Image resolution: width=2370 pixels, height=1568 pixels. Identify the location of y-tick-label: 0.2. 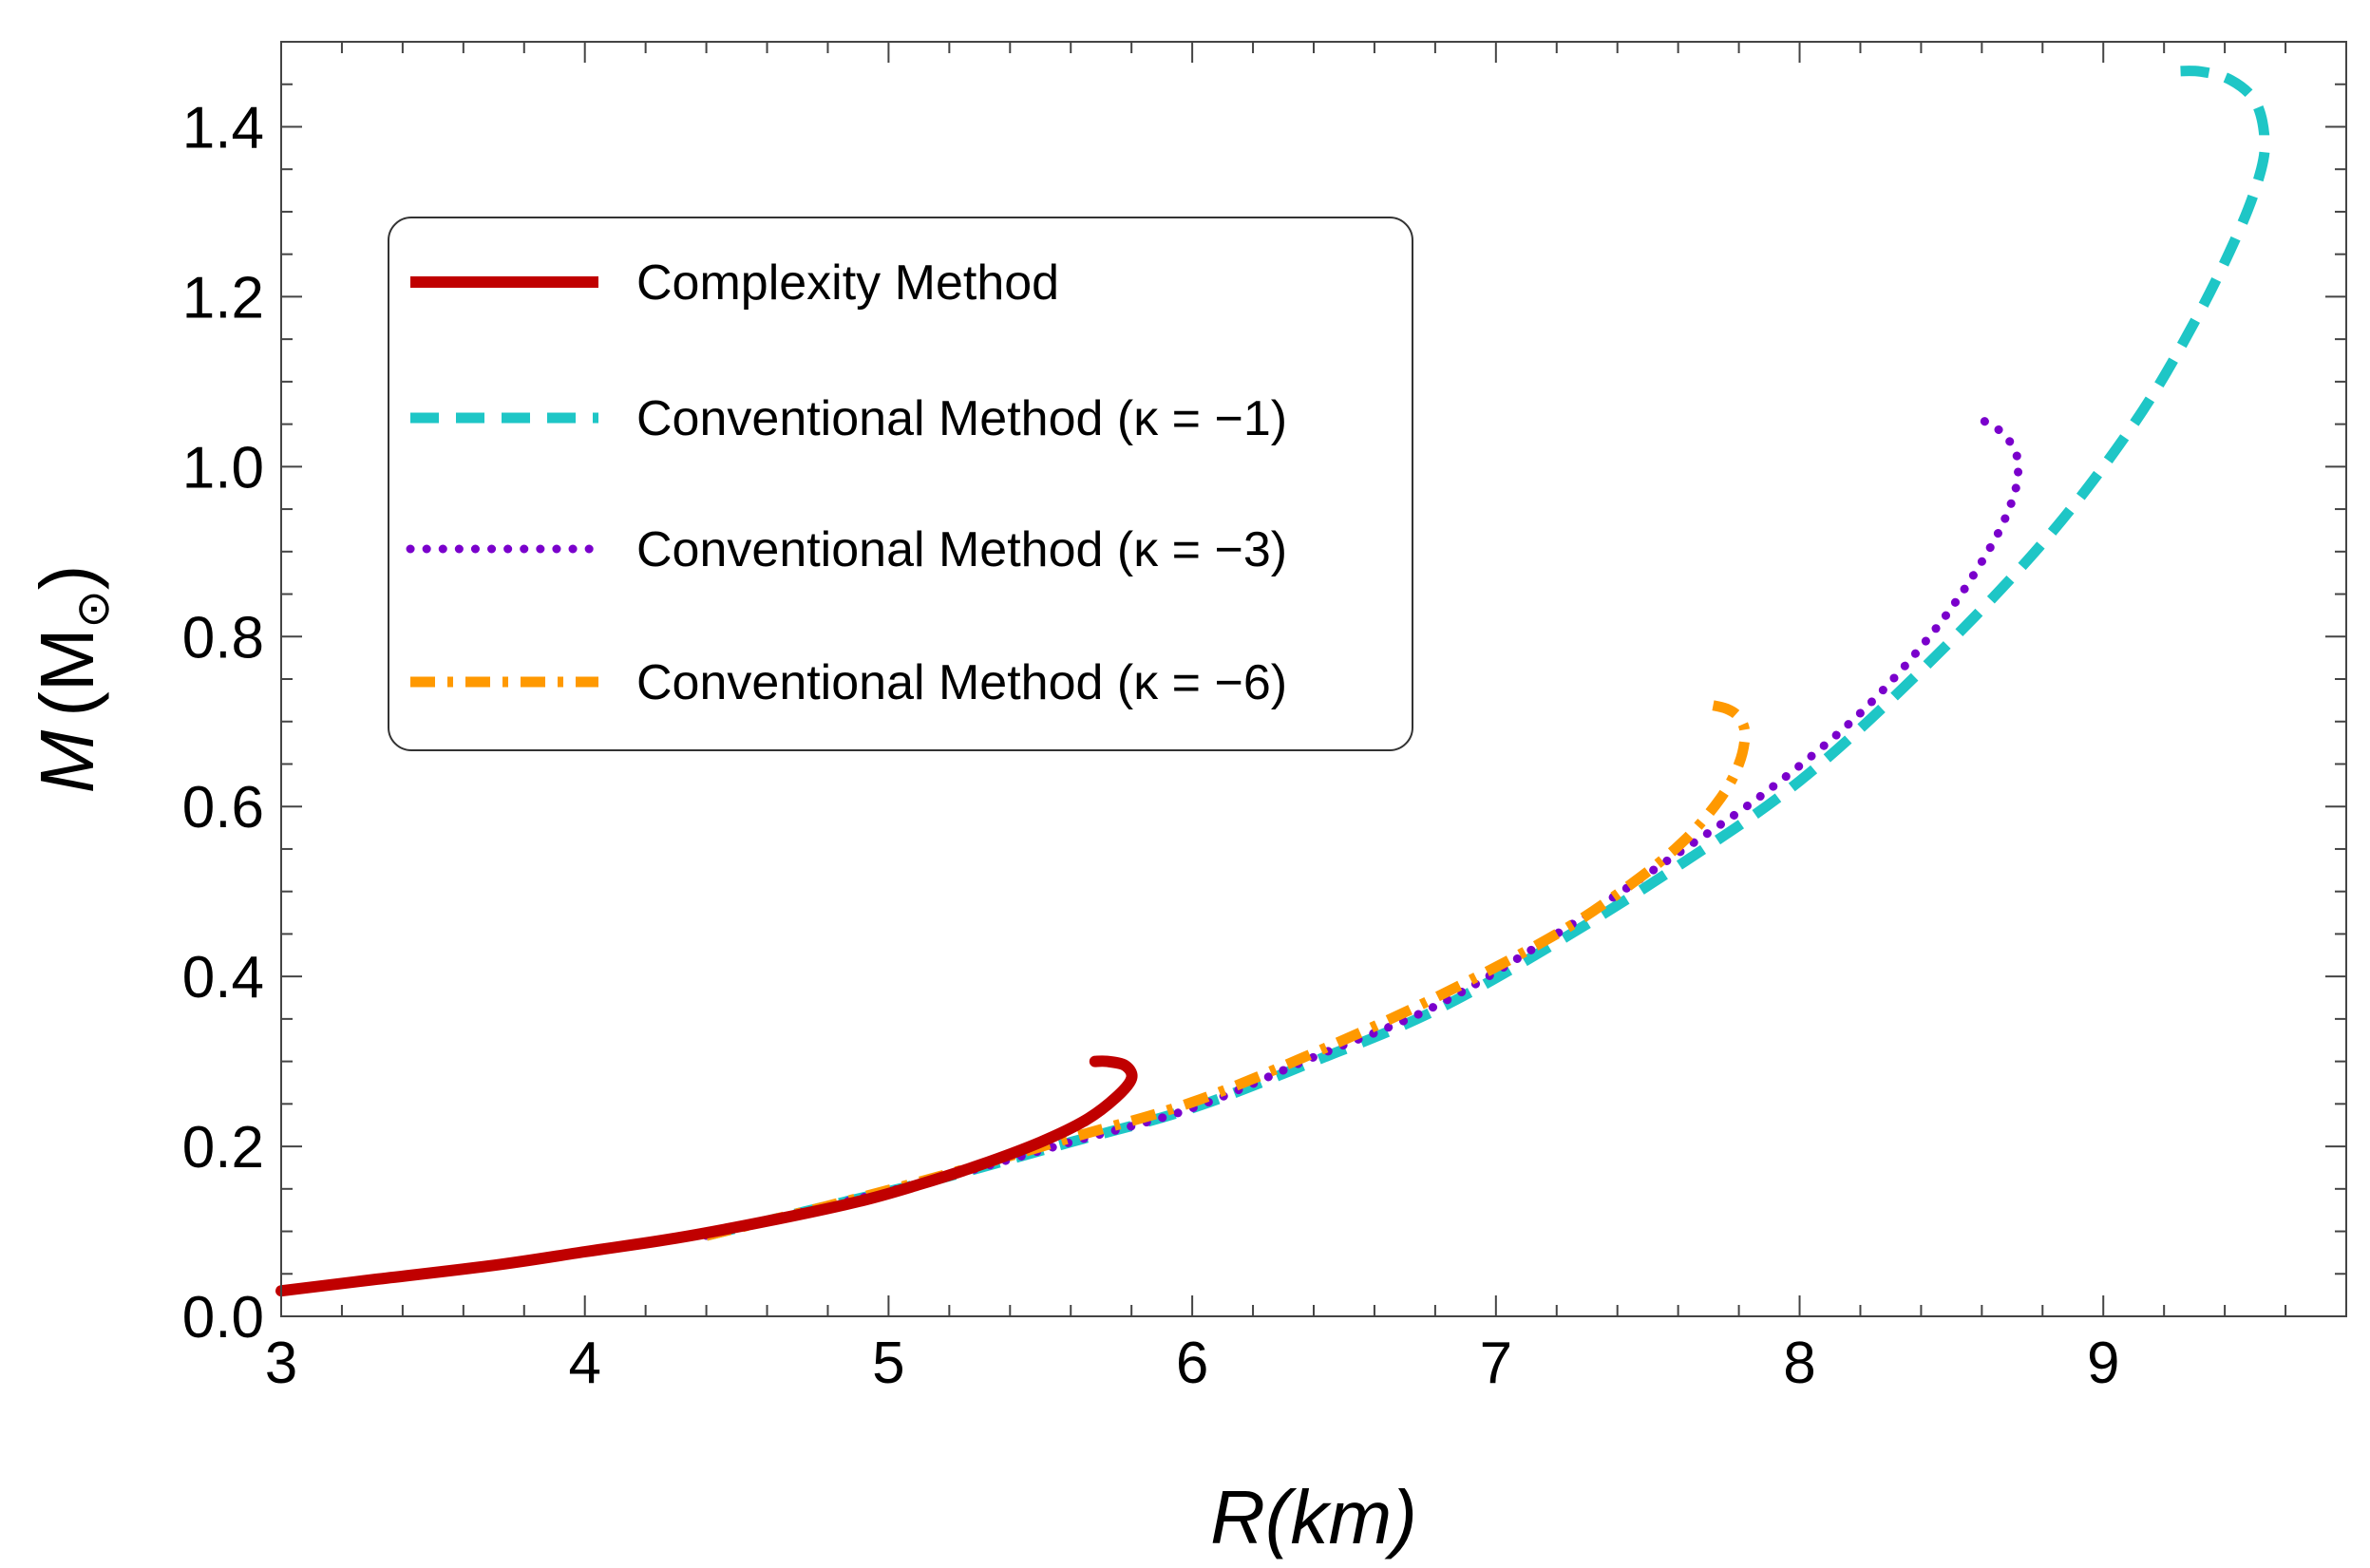
(223, 1148).